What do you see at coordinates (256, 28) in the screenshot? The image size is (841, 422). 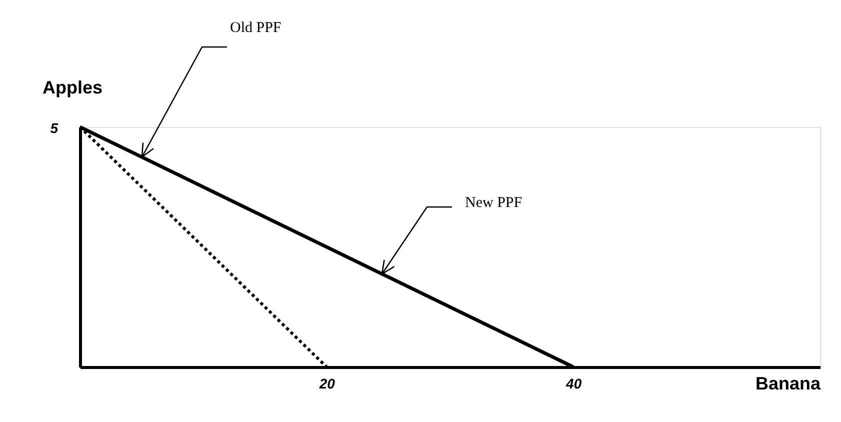 I see `text: Old PPF` at bounding box center [256, 28].